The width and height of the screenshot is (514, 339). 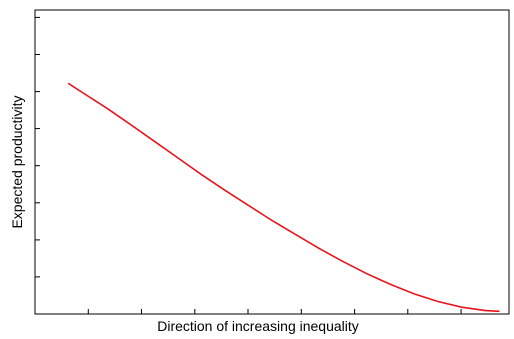 I want to click on y-axis-label: Expected productivity, so click(x=17, y=161).